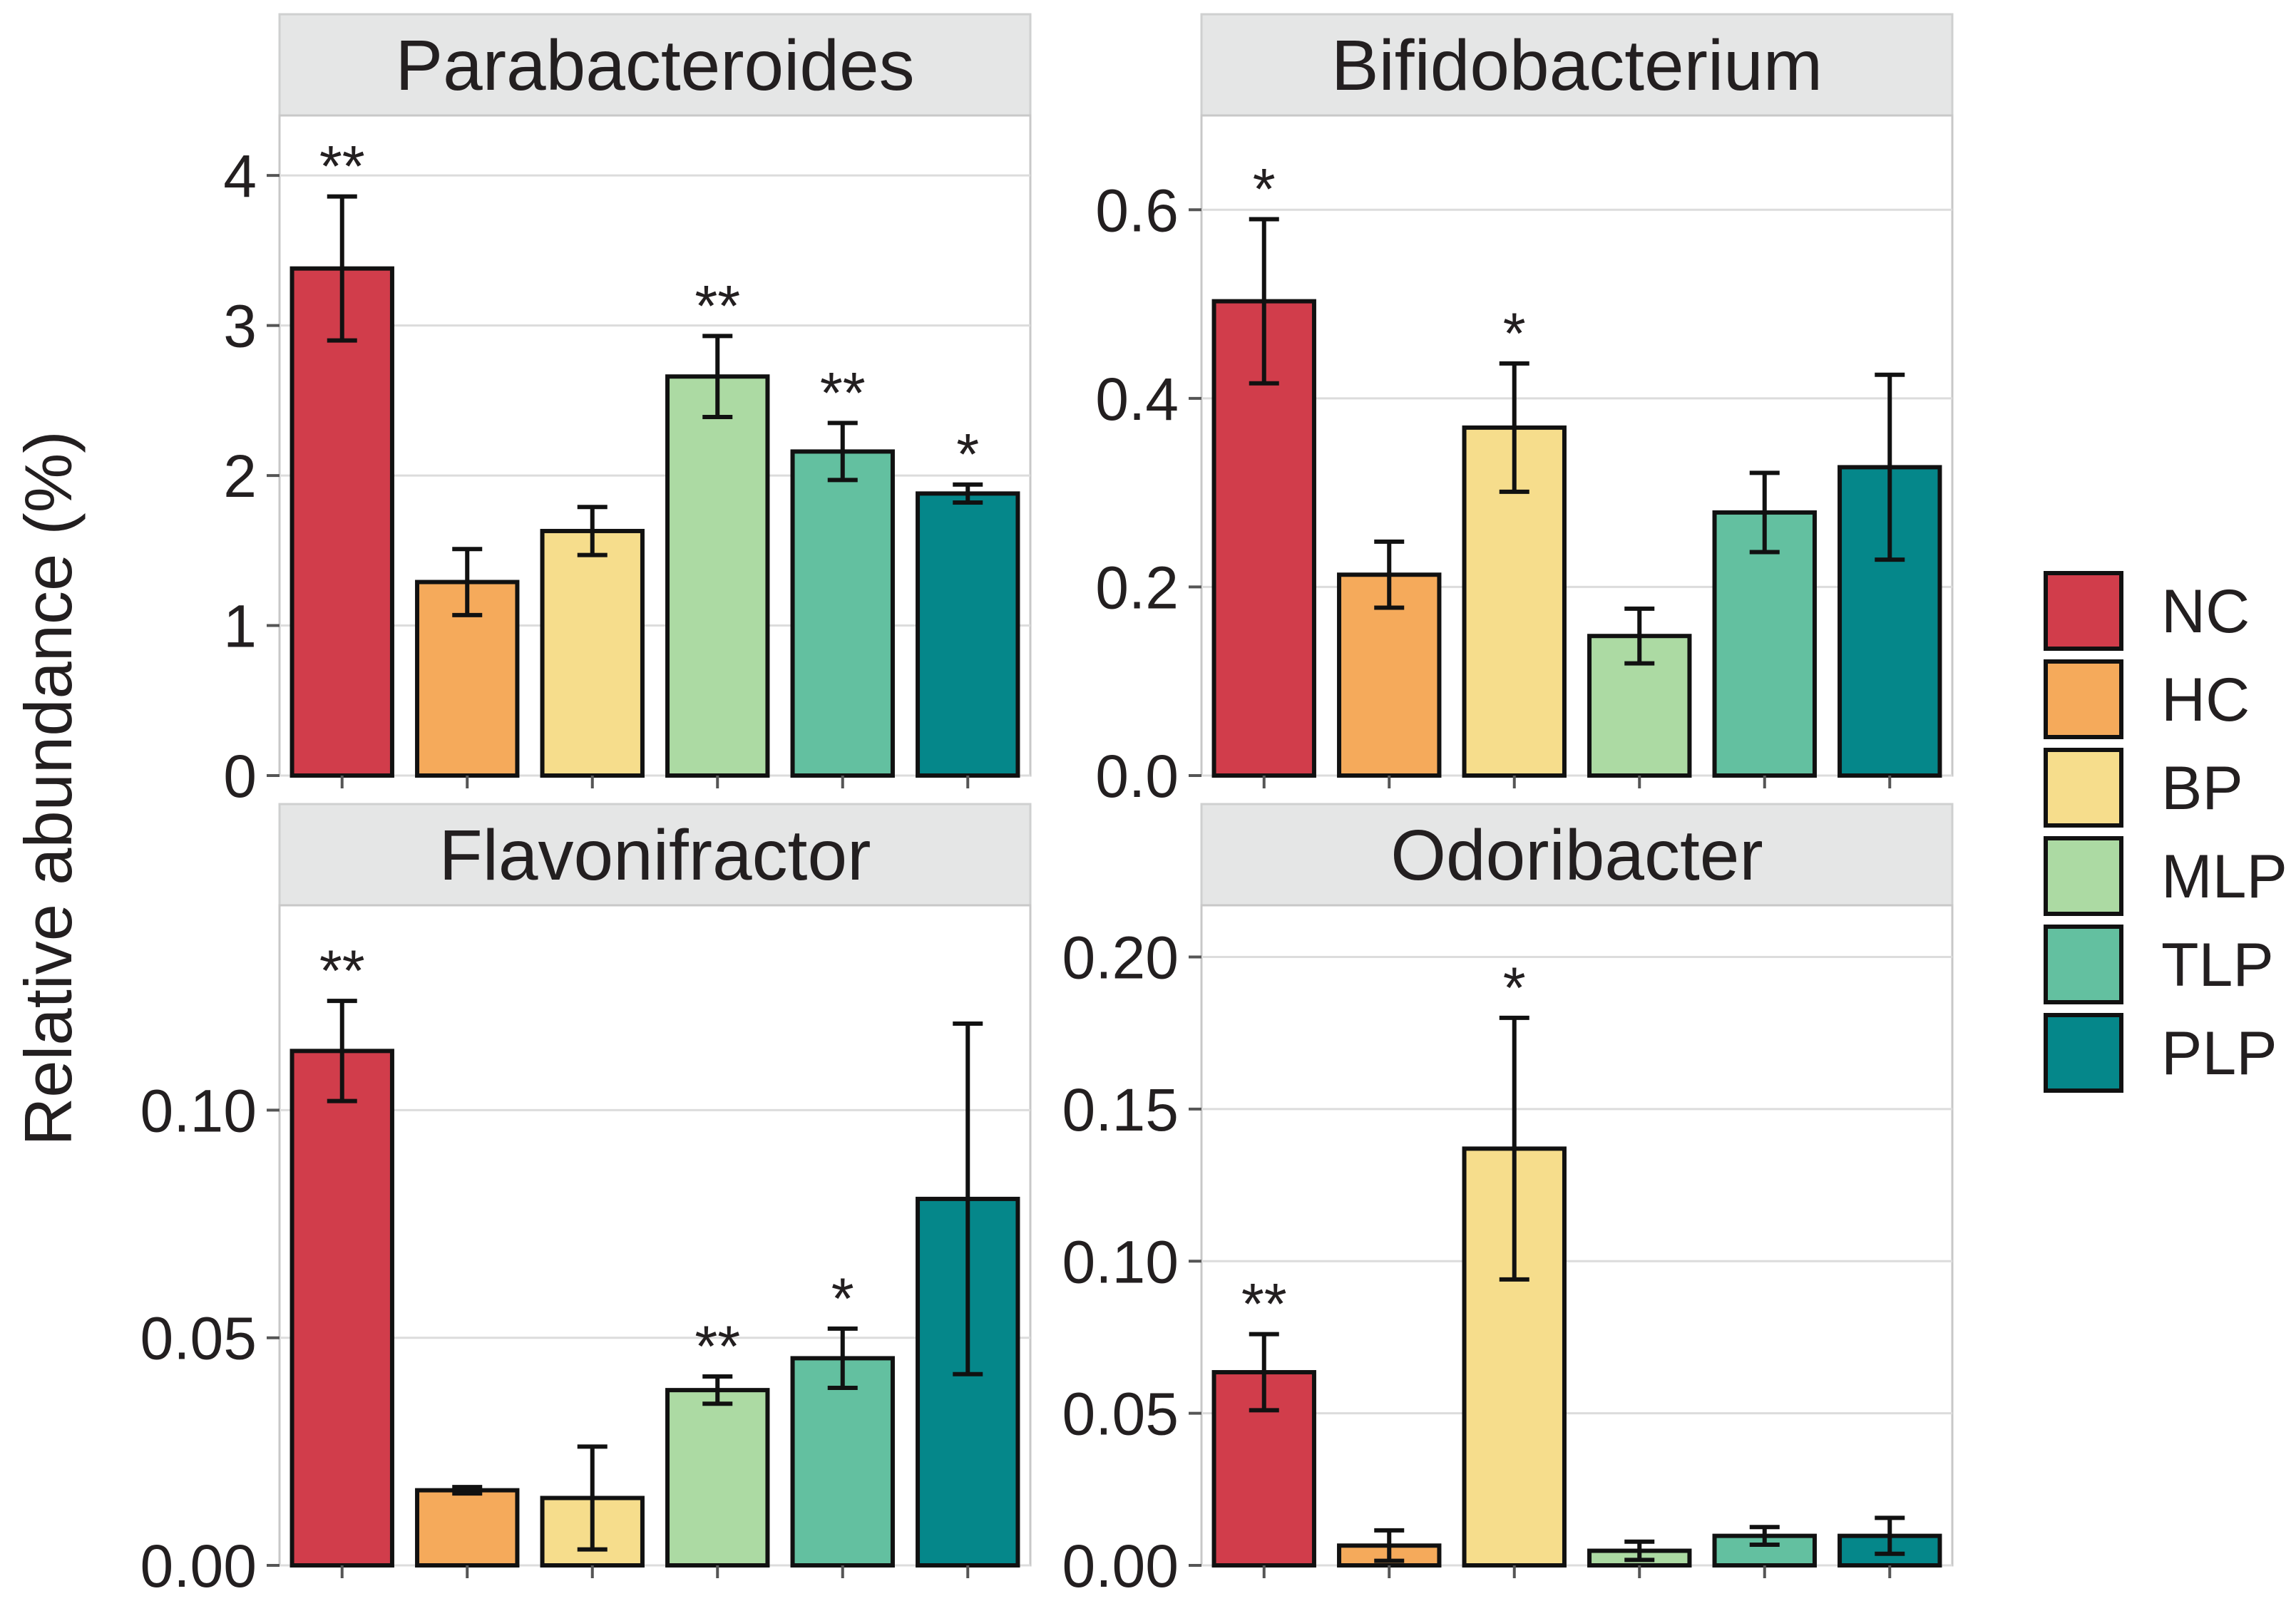 Image resolution: width=2296 pixels, height=1606 pixels. I want to click on legend-swatch-plp, so click(2083, 1053).